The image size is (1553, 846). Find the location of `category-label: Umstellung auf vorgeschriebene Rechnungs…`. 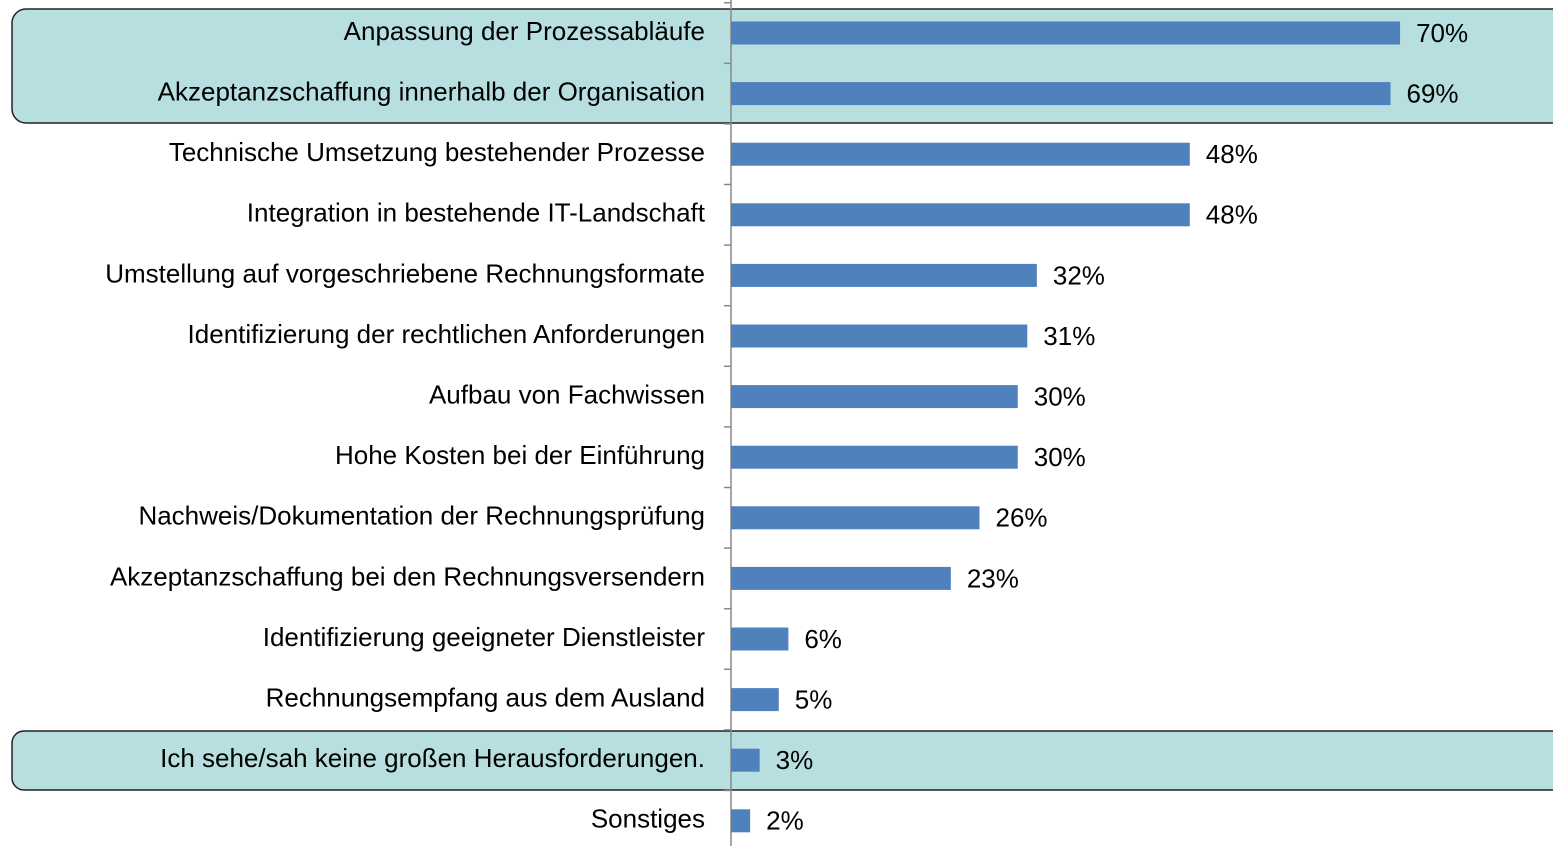

category-label: Umstellung auf vorgeschriebene Rechnungs… is located at coordinates (405, 273).